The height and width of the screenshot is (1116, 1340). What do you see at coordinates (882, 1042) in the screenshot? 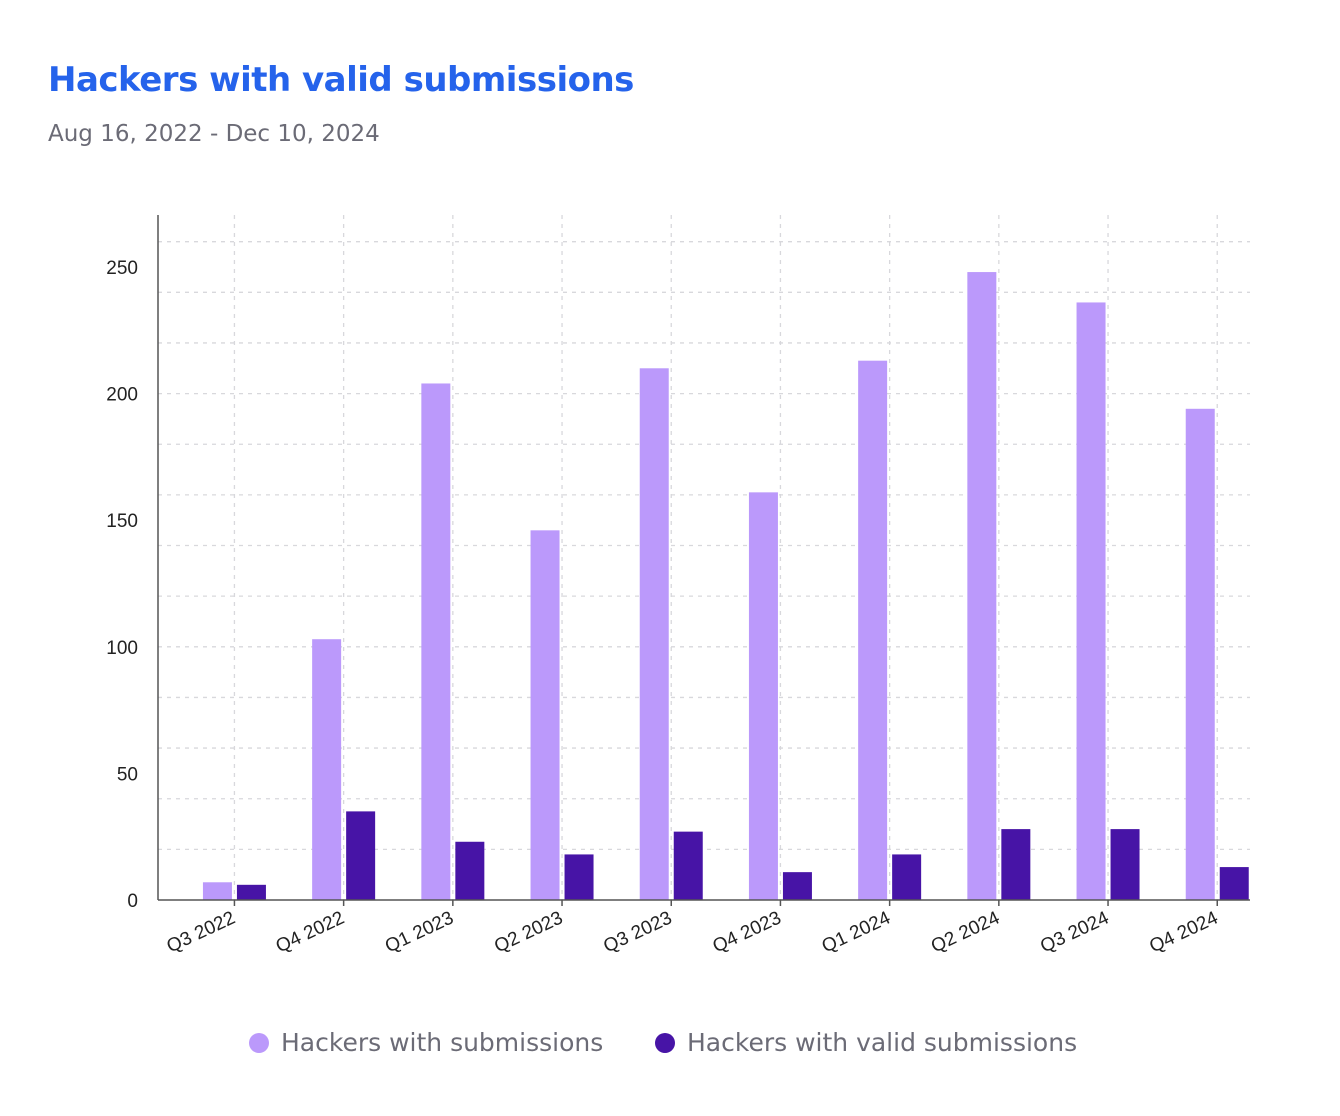
I see `legend-label-valid-submissions: Hackers with valid submissions` at bounding box center [882, 1042].